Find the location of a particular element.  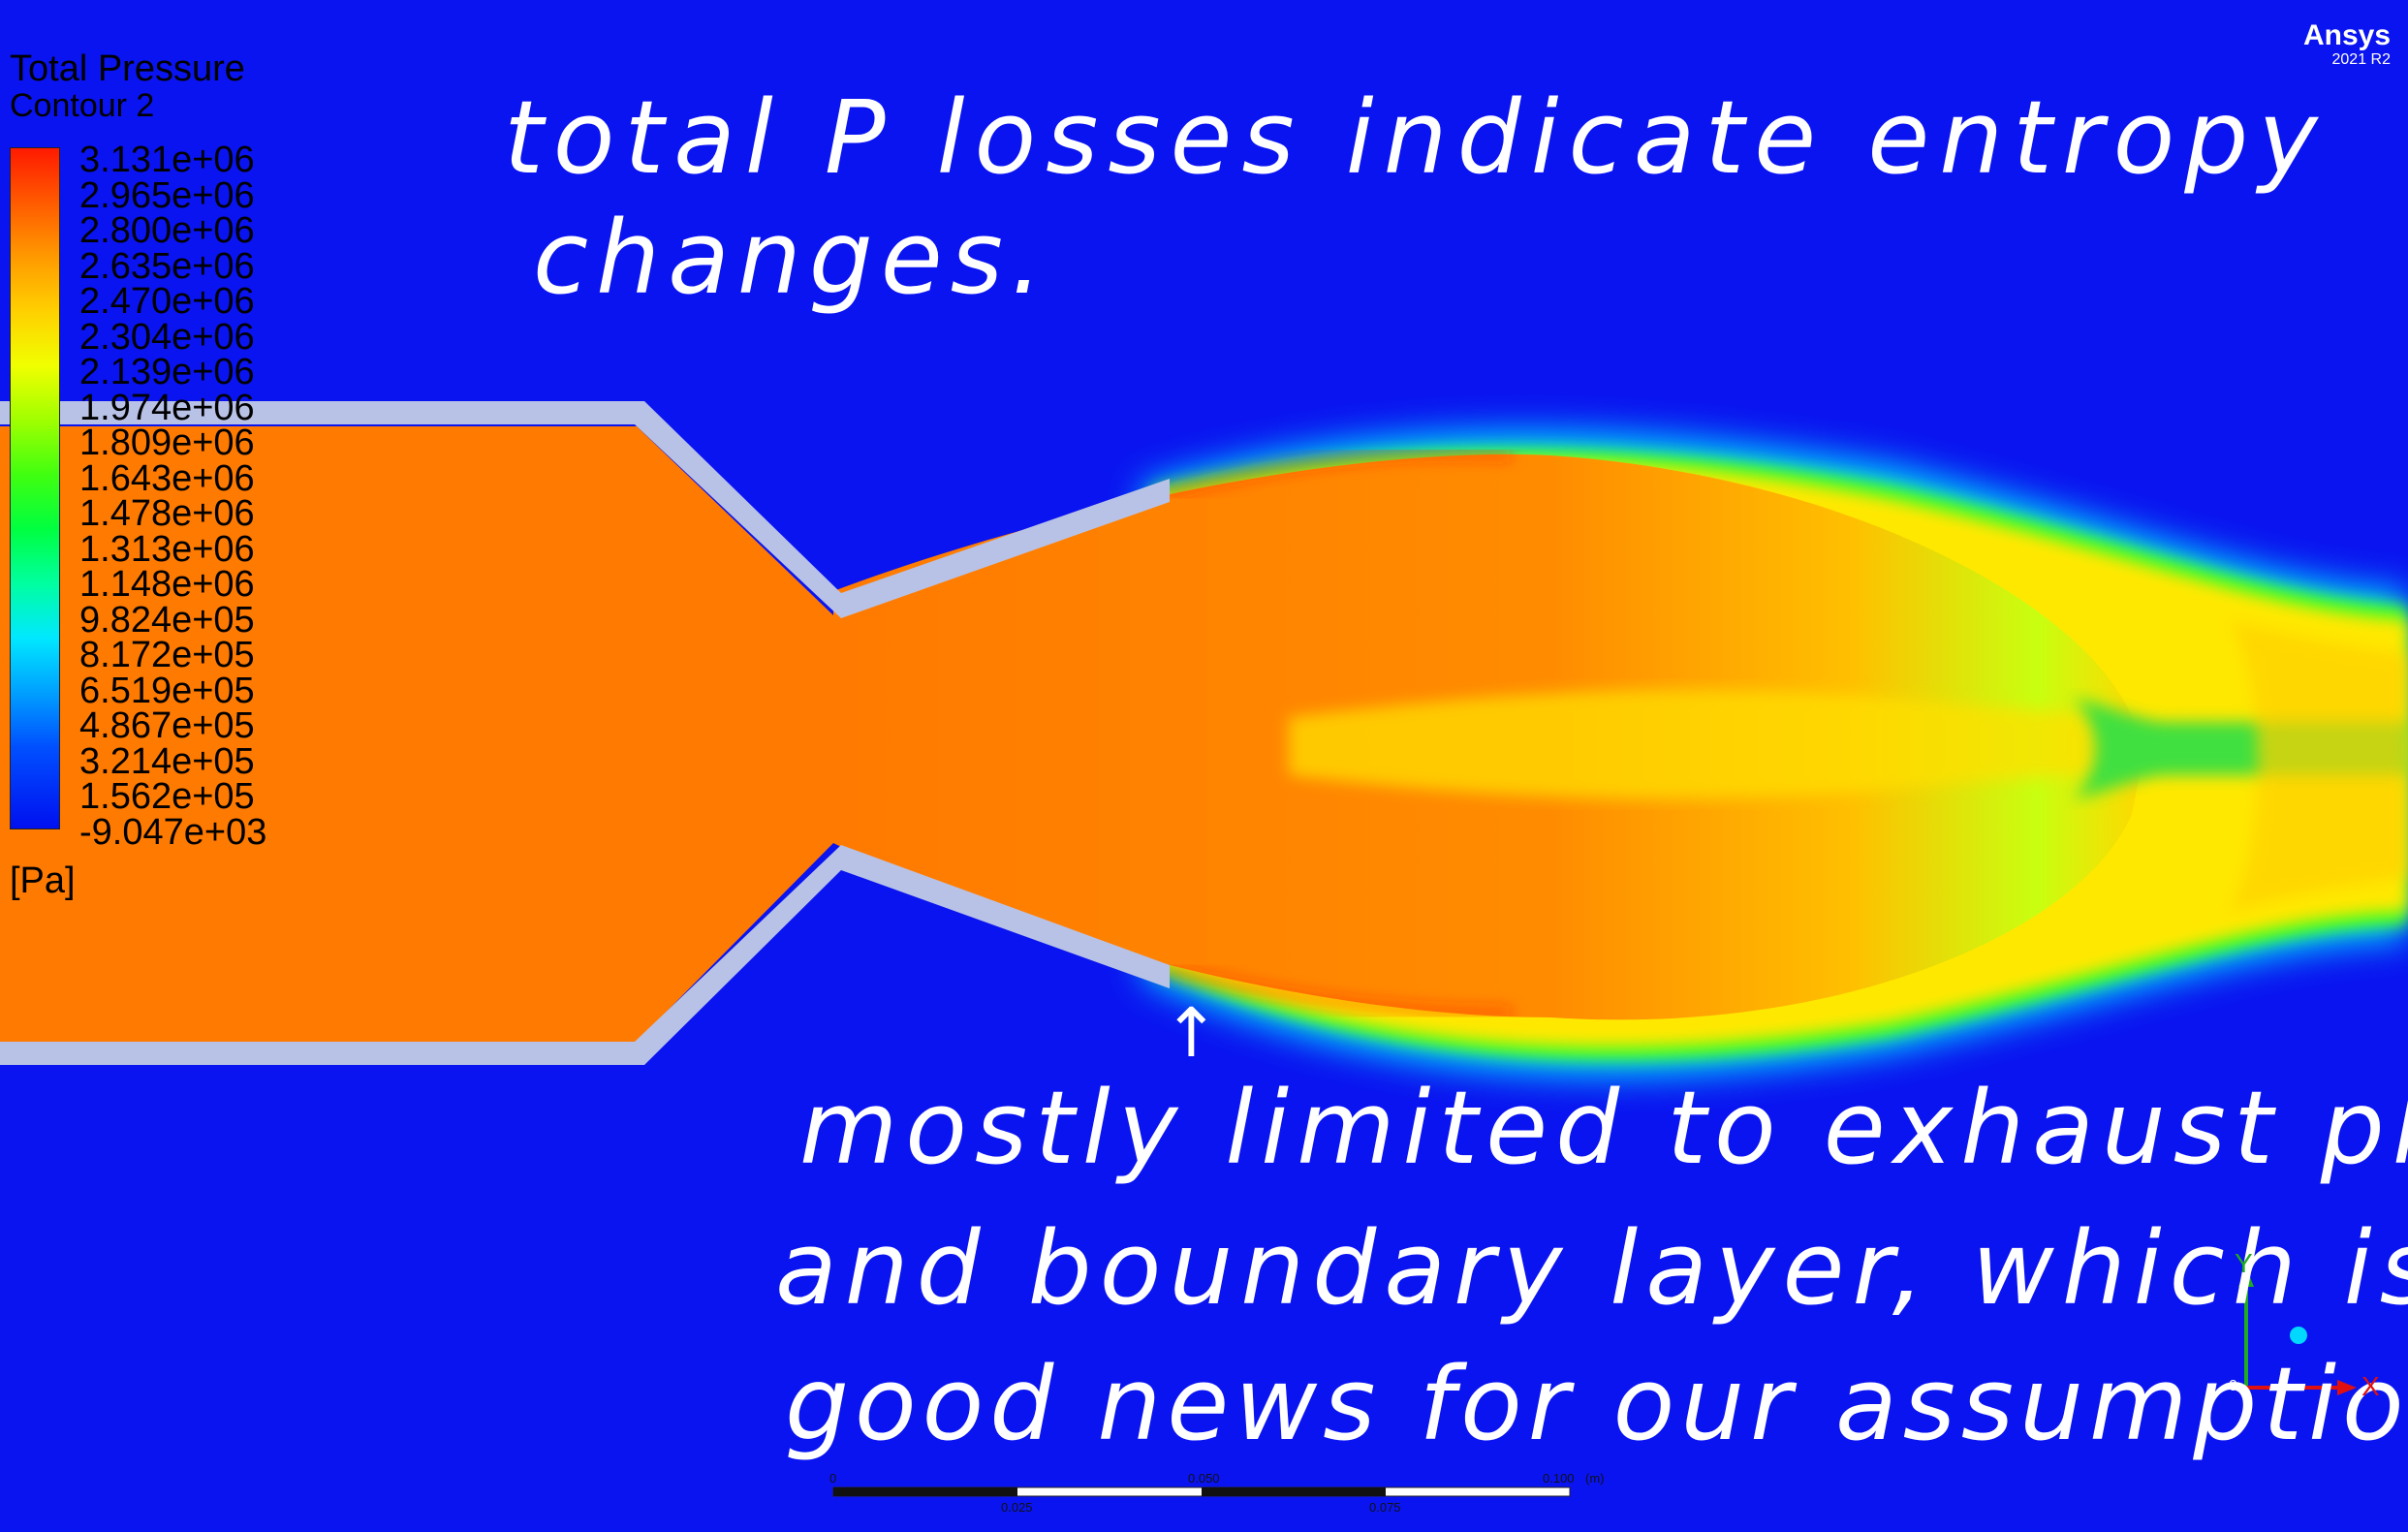

axis-x-label: X is located at coordinates (2370, 1386).